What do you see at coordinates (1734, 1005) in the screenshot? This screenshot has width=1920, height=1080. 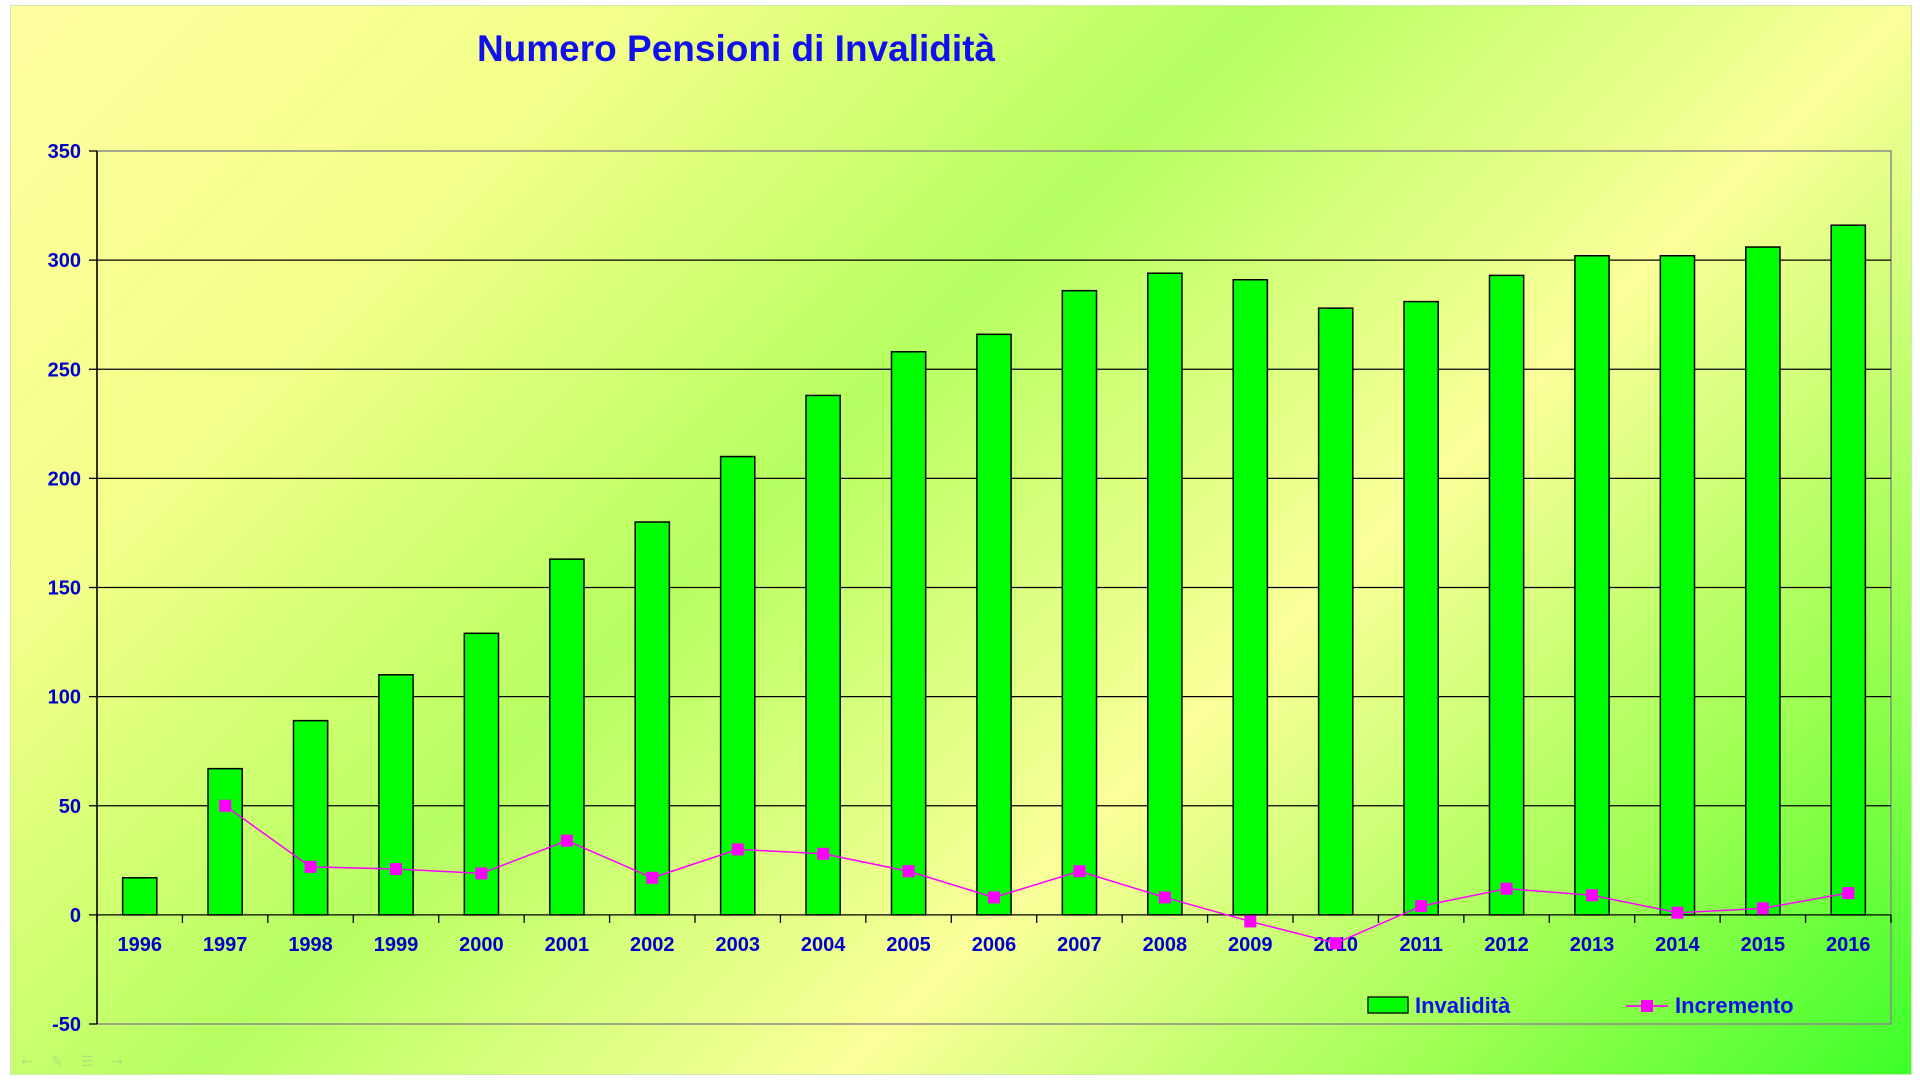 I see `legend-label-incremento: Incremento` at bounding box center [1734, 1005].